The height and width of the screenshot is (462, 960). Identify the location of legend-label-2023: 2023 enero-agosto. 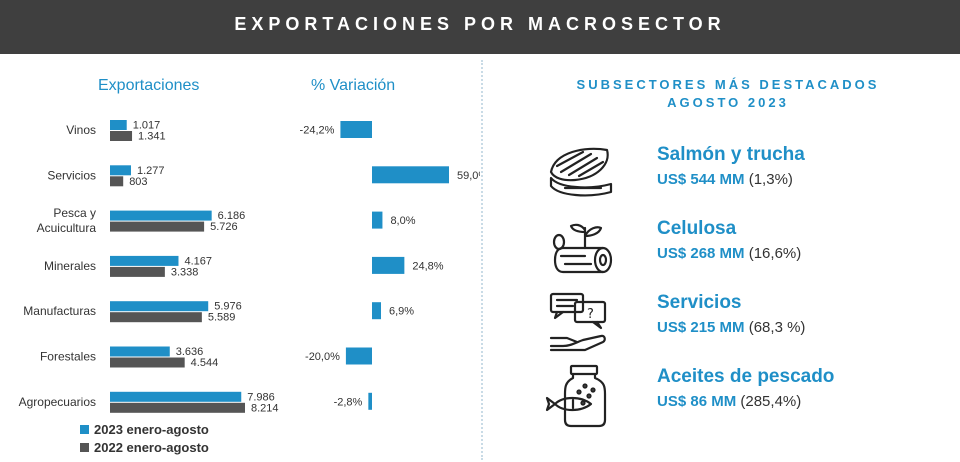
(151, 429).